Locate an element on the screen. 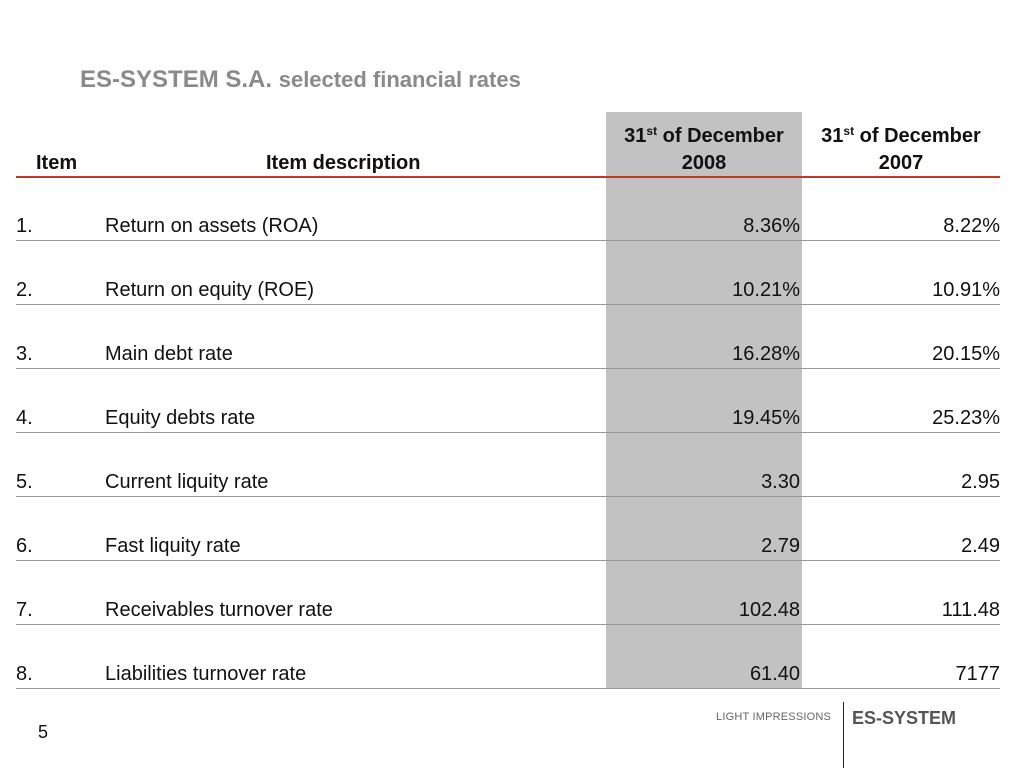 The height and width of the screenshot is (768, 1024). table-row: 1. Return on assets (ROA) 8.36% 8.22% is located at coordinates (508, 209).